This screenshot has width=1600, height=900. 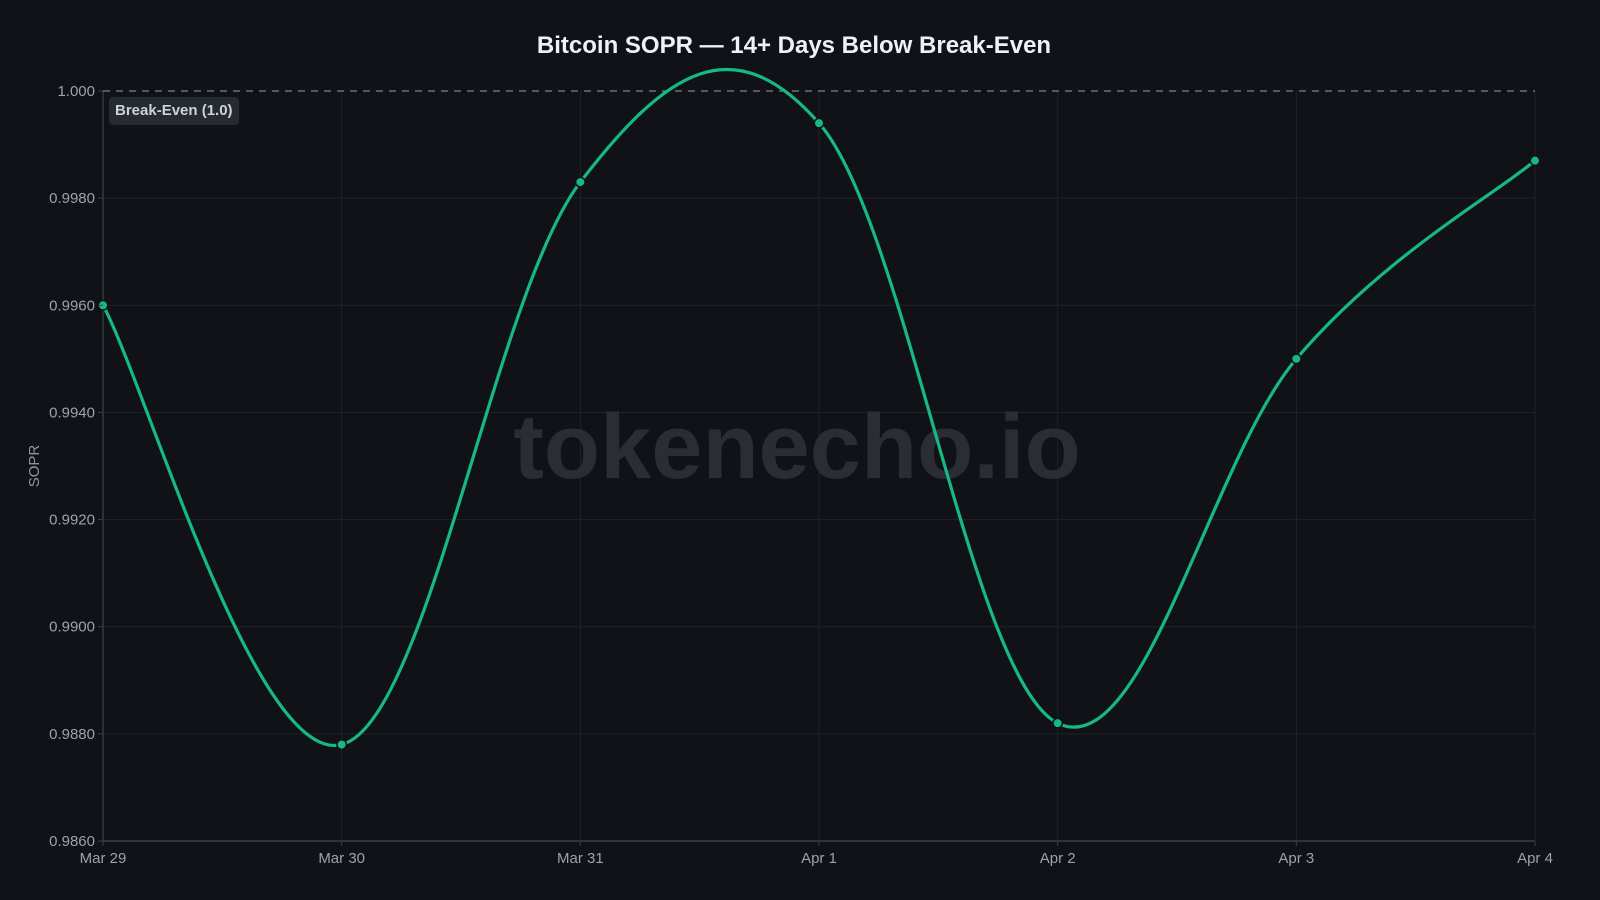 What do you see at coordinates (72, 841) in the screenshot?
I see `y-tick-label: 0.9860` at bounding box center [72, 841].